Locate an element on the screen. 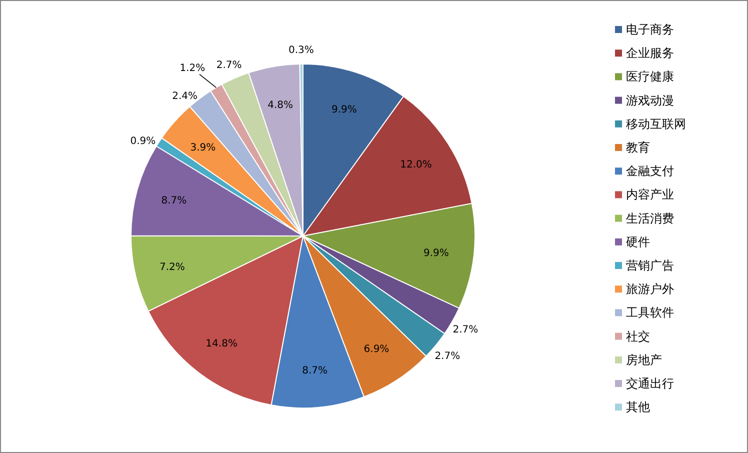 Image resolution: width=748 pixels, height=453 pixels. legend-label: 硬件 is located at coordinates (638, 241).